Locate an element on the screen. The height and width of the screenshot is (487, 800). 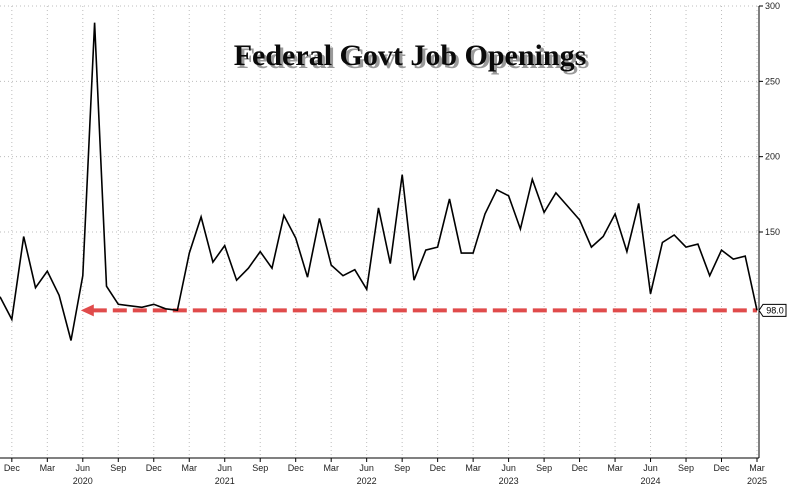
reference-arrowhead is located at coordinates (87, 310).